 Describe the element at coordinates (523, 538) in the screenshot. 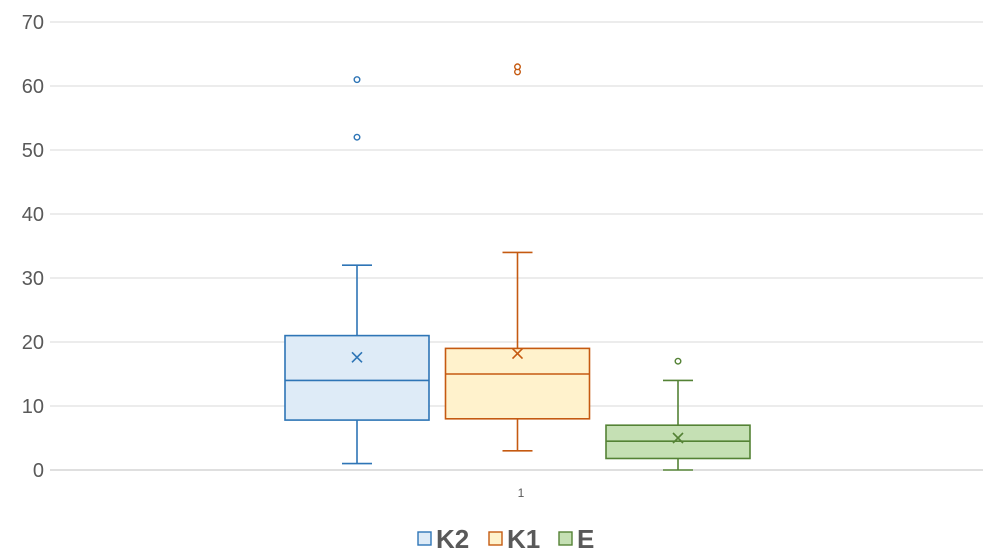

I see `legend-label: K1` at that location.